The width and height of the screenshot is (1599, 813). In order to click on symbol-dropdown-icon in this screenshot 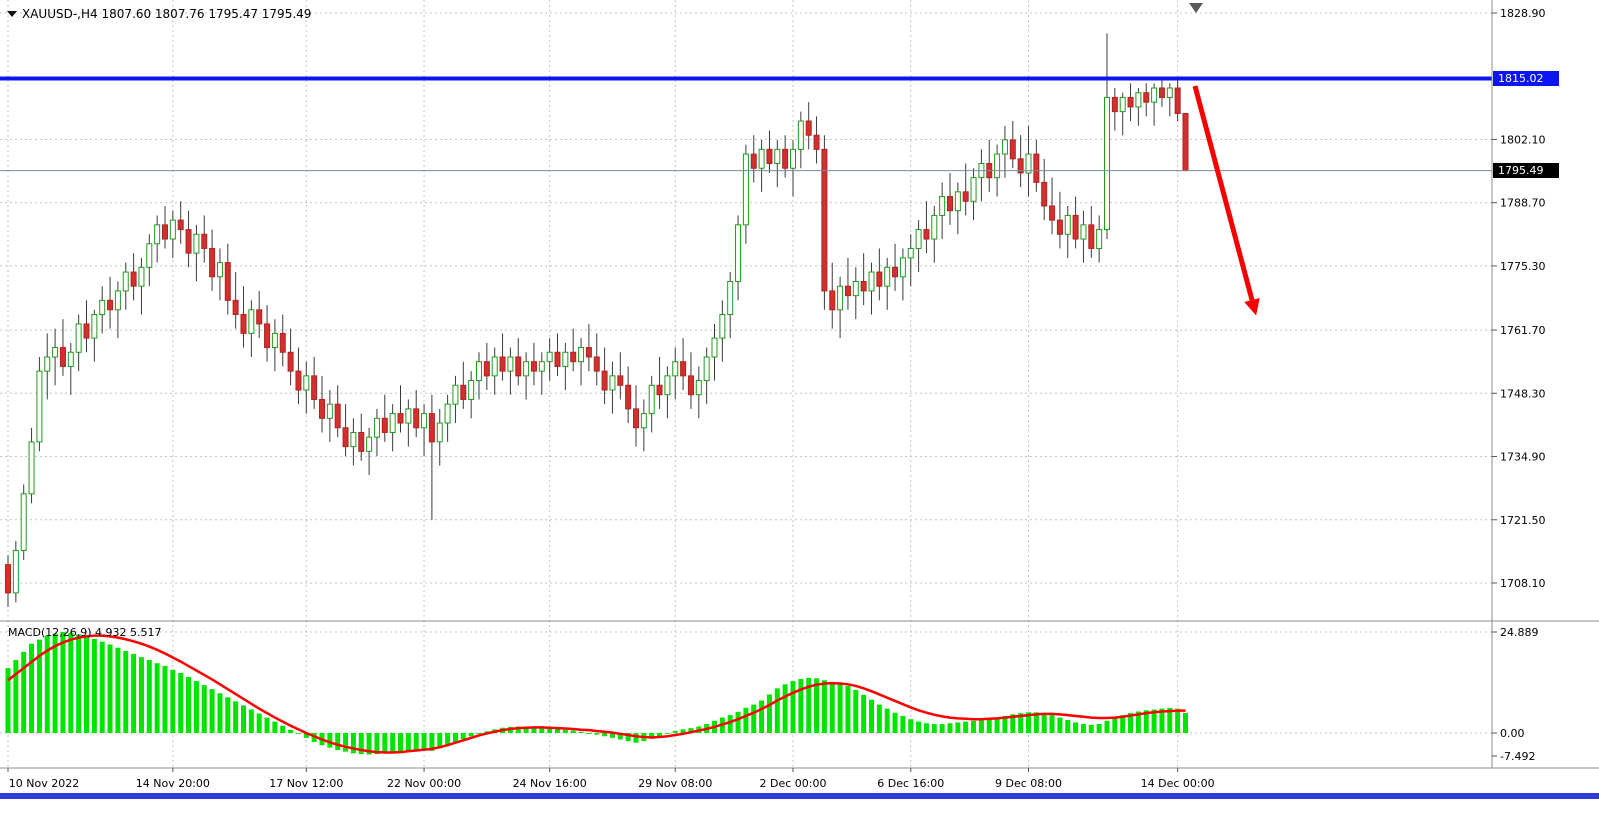, I will do `click(12, 14)`.